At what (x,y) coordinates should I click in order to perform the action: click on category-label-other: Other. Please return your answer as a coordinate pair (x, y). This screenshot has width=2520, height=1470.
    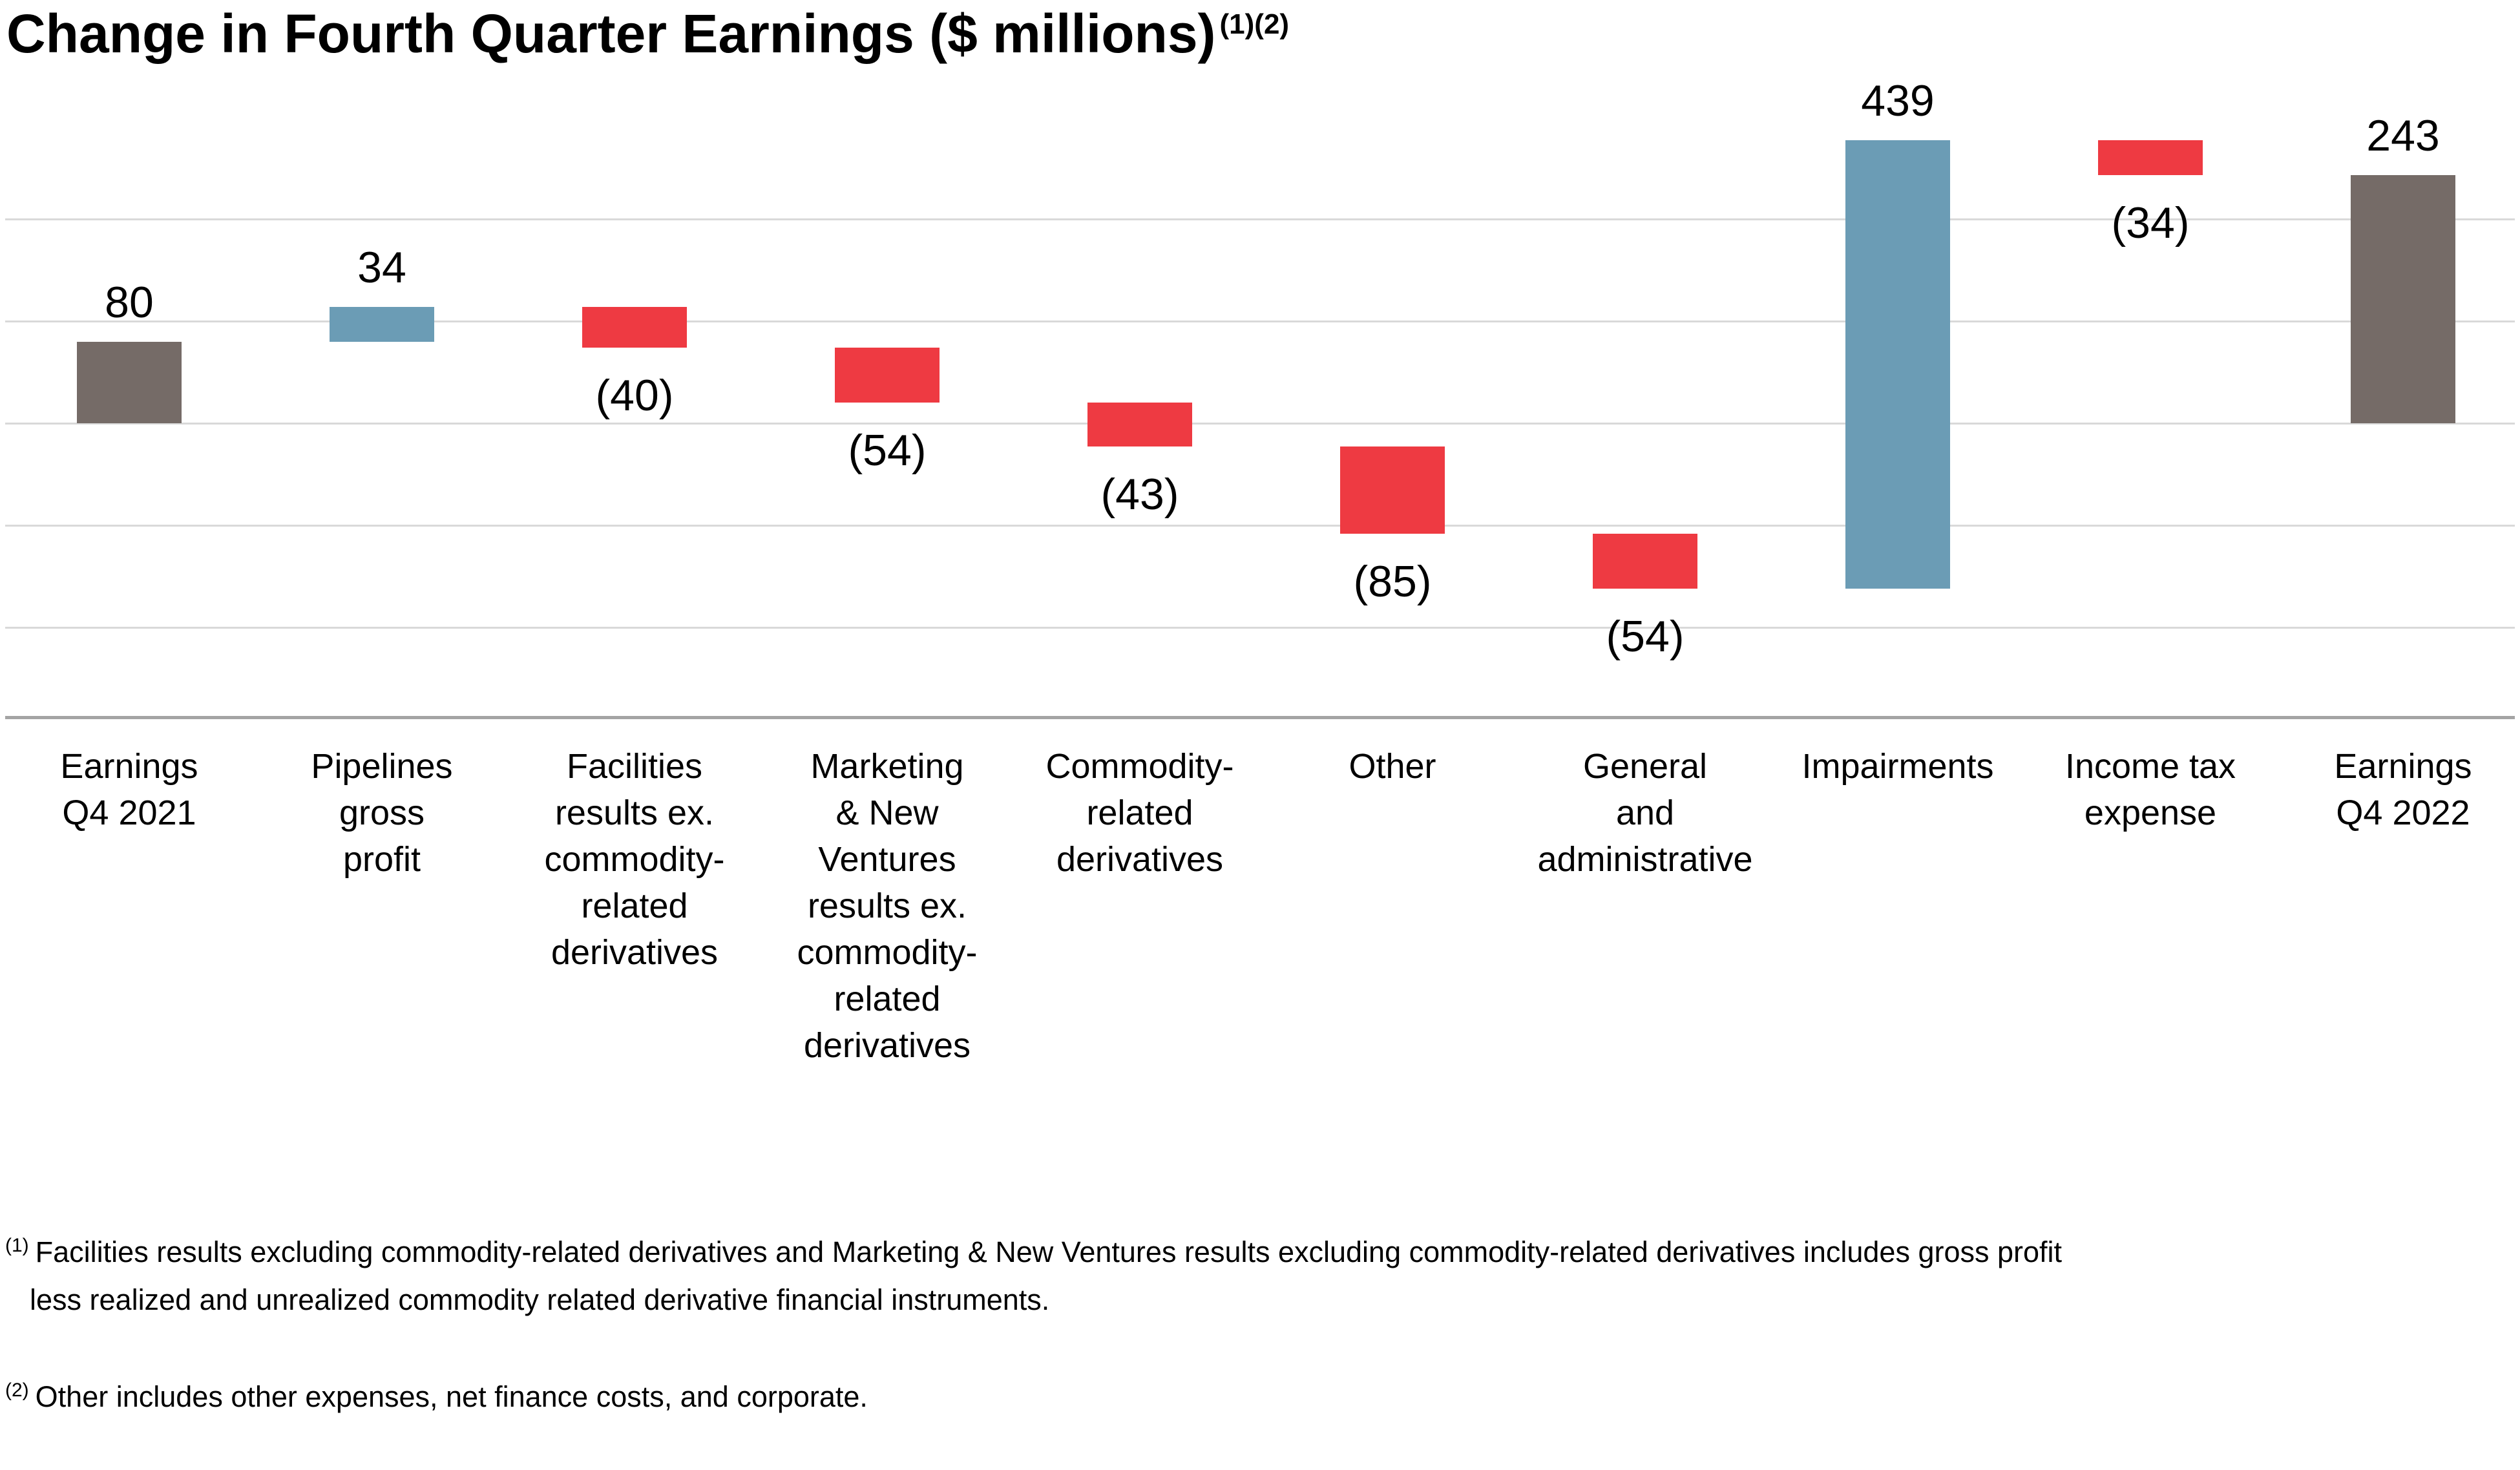
    Looking at the image, I should click on (1392, 766).